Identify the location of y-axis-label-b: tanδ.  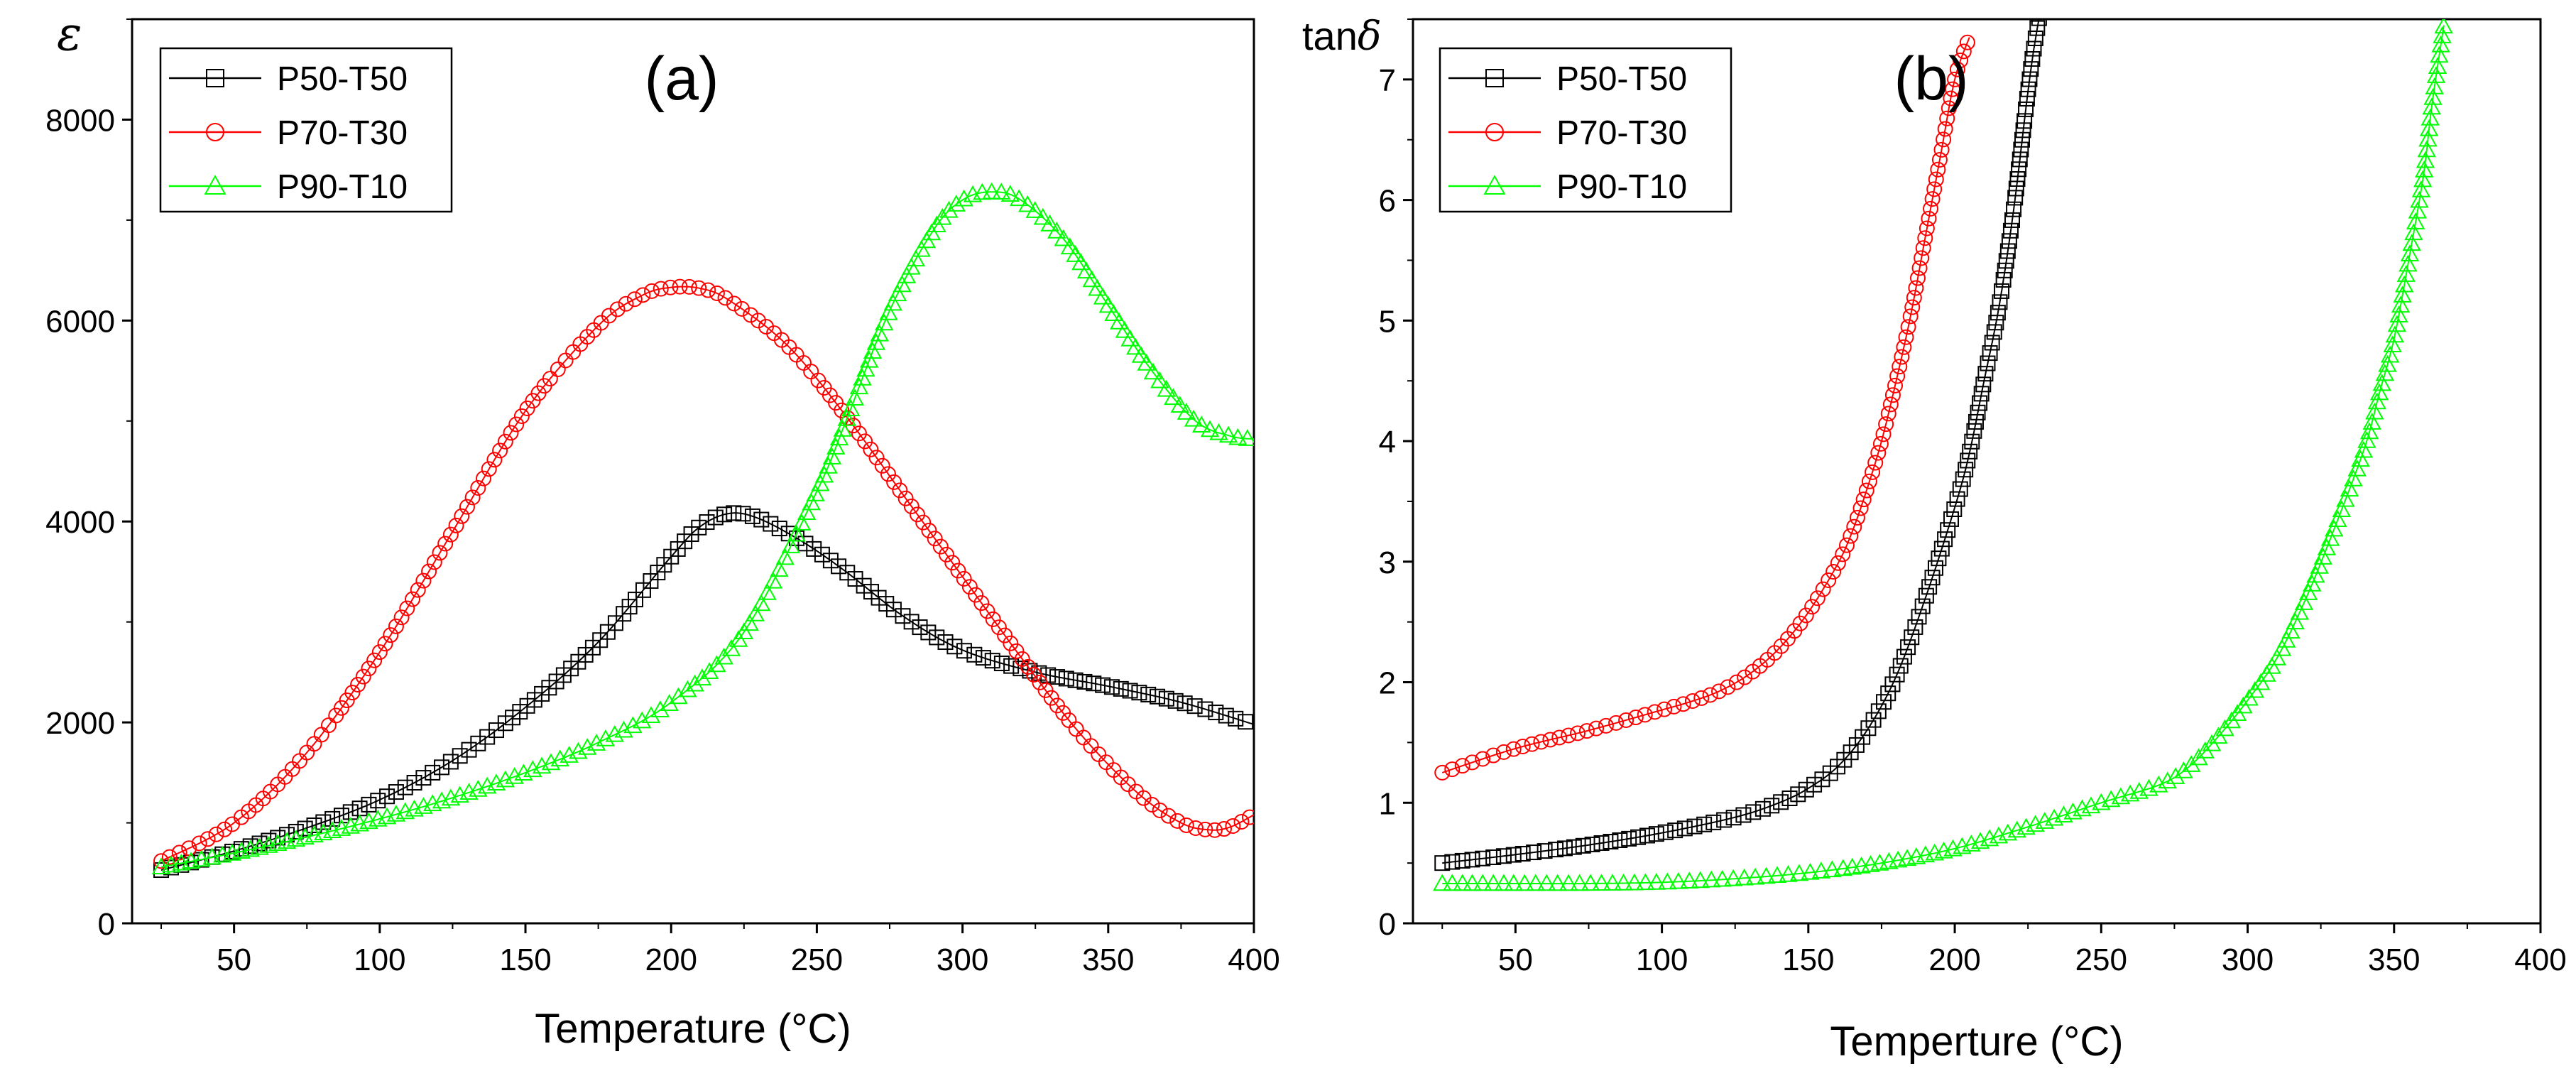
(1342, 36).